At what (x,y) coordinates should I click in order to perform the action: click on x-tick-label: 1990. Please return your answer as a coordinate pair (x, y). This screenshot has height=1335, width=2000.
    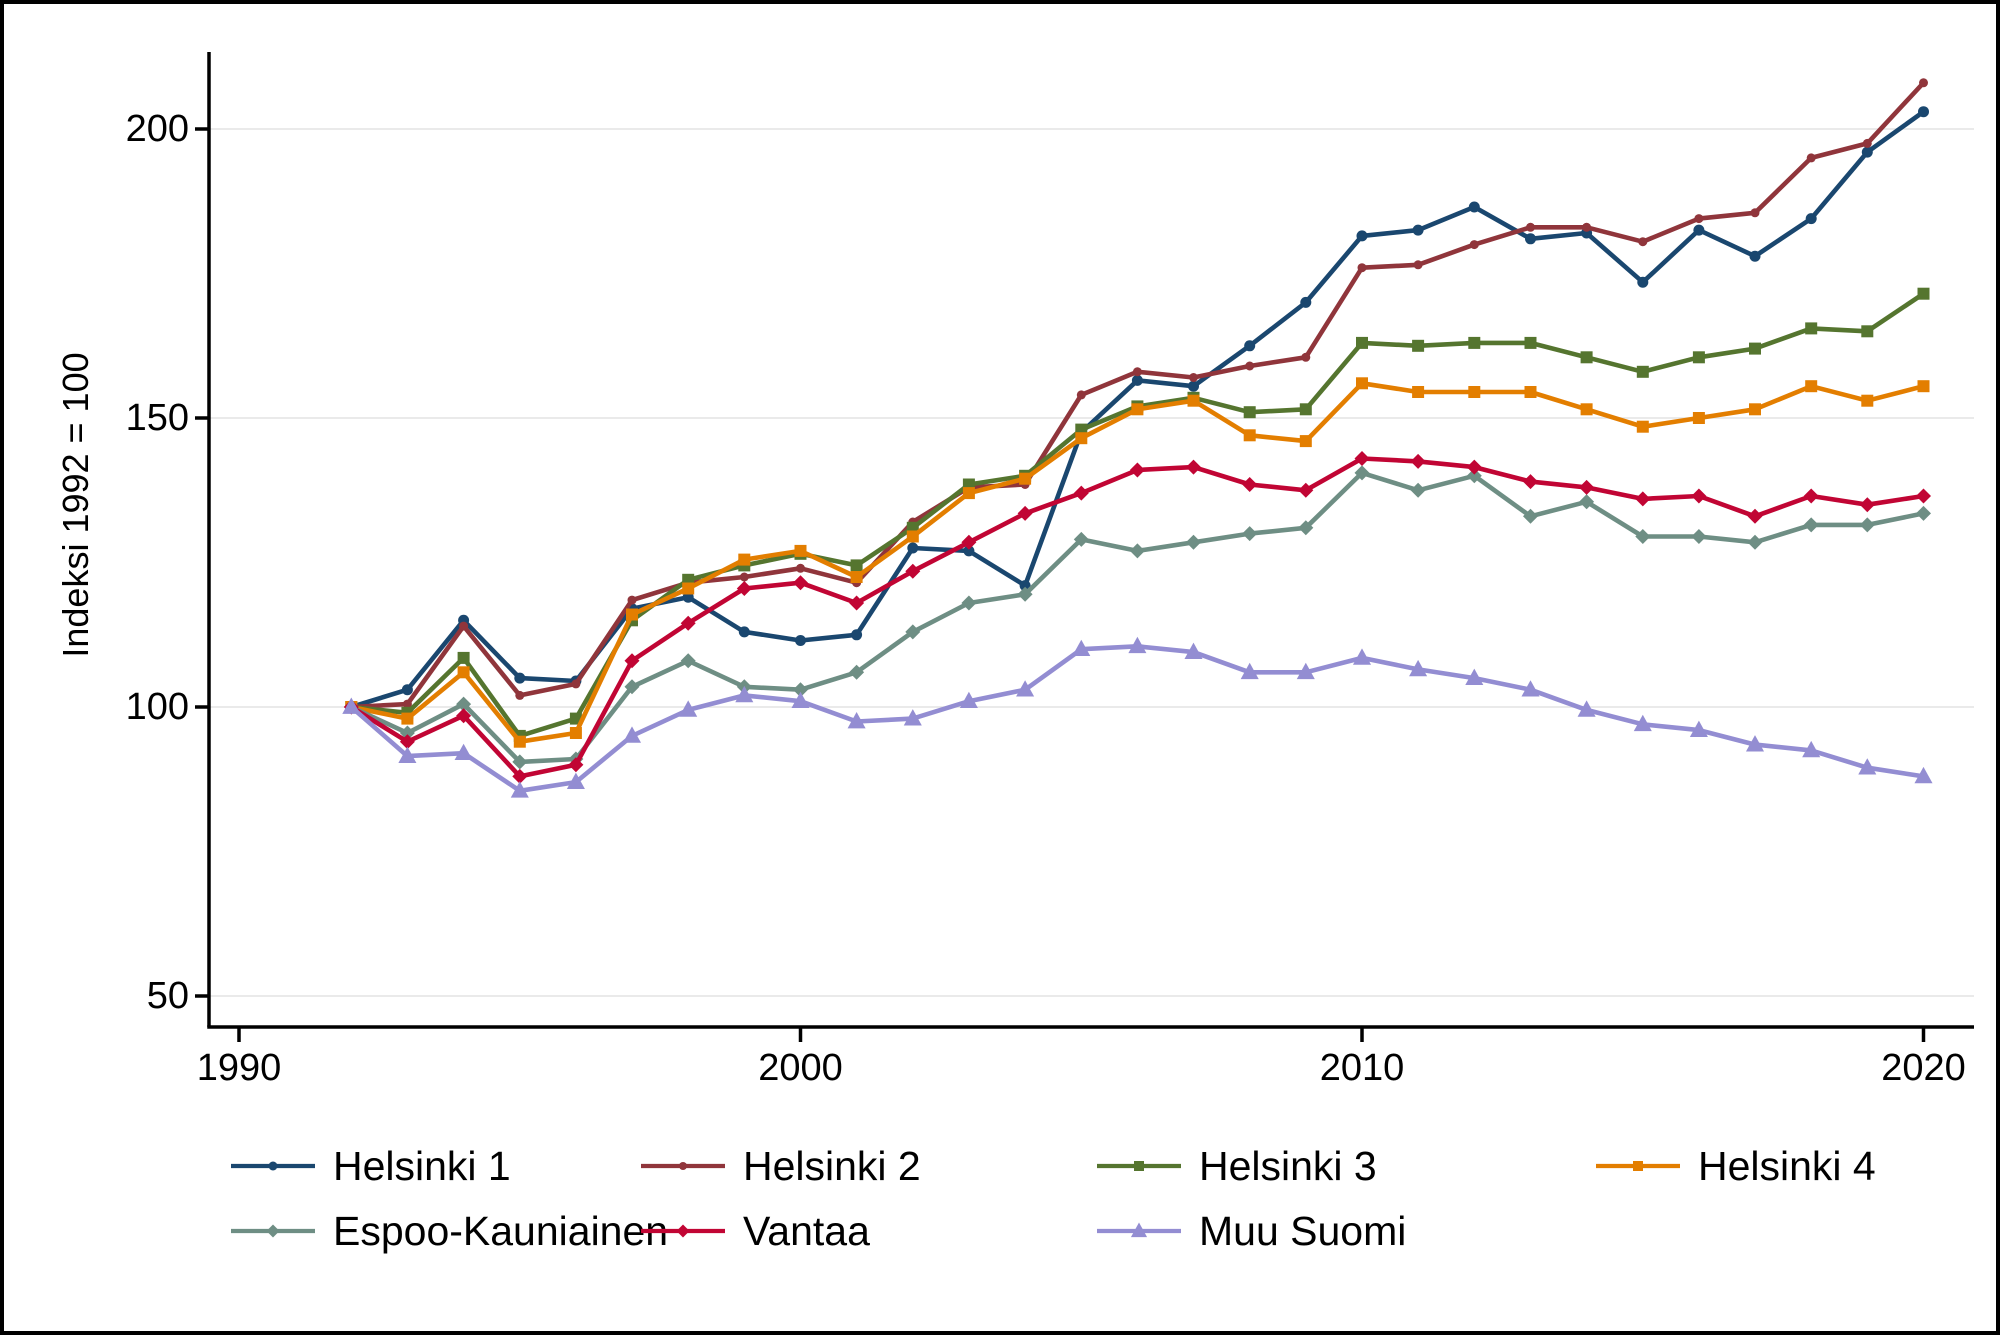
    Looking at the image, I should click on (239, 1068).